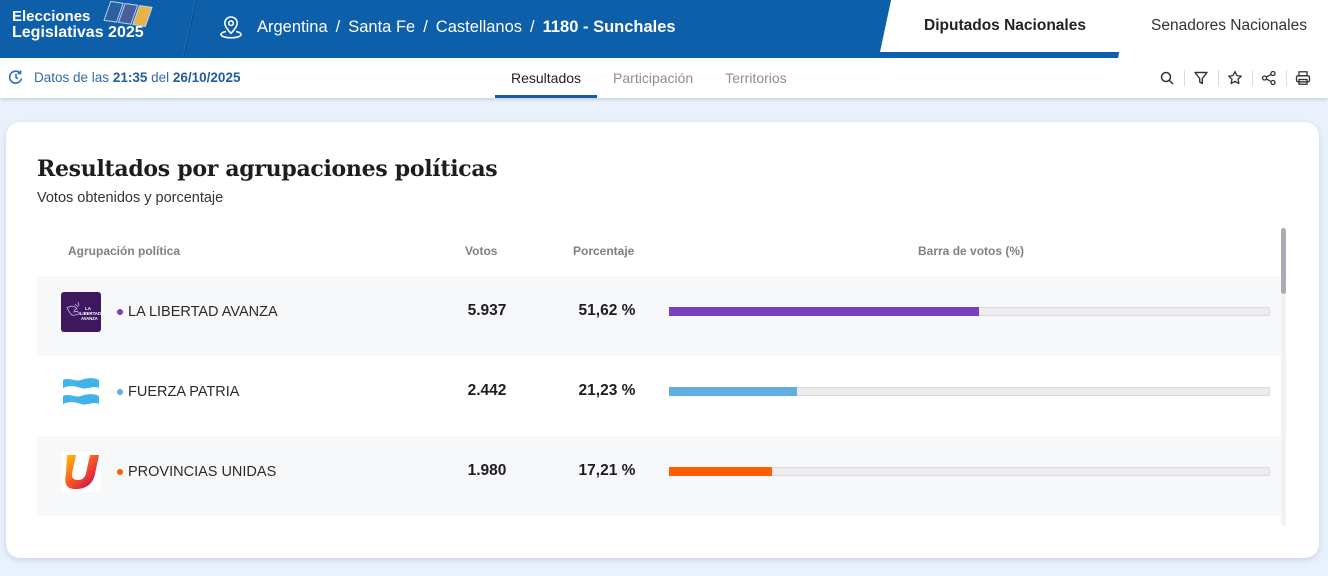 This screenshot has width=1328, height=576. I want to click on provincias-unidas-logo, so click(81, 472).